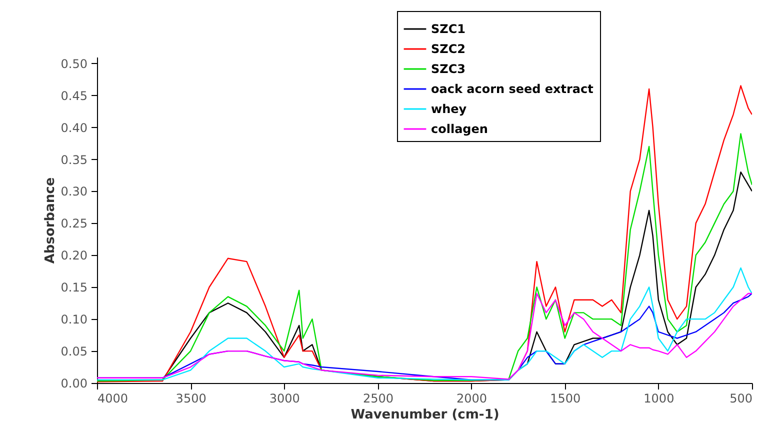 The height and width of the screenshot is (437, 769). Describe the element at coordinates (74, 127) in the screenshot. I see `y-tick-label: 0.40` at that location.